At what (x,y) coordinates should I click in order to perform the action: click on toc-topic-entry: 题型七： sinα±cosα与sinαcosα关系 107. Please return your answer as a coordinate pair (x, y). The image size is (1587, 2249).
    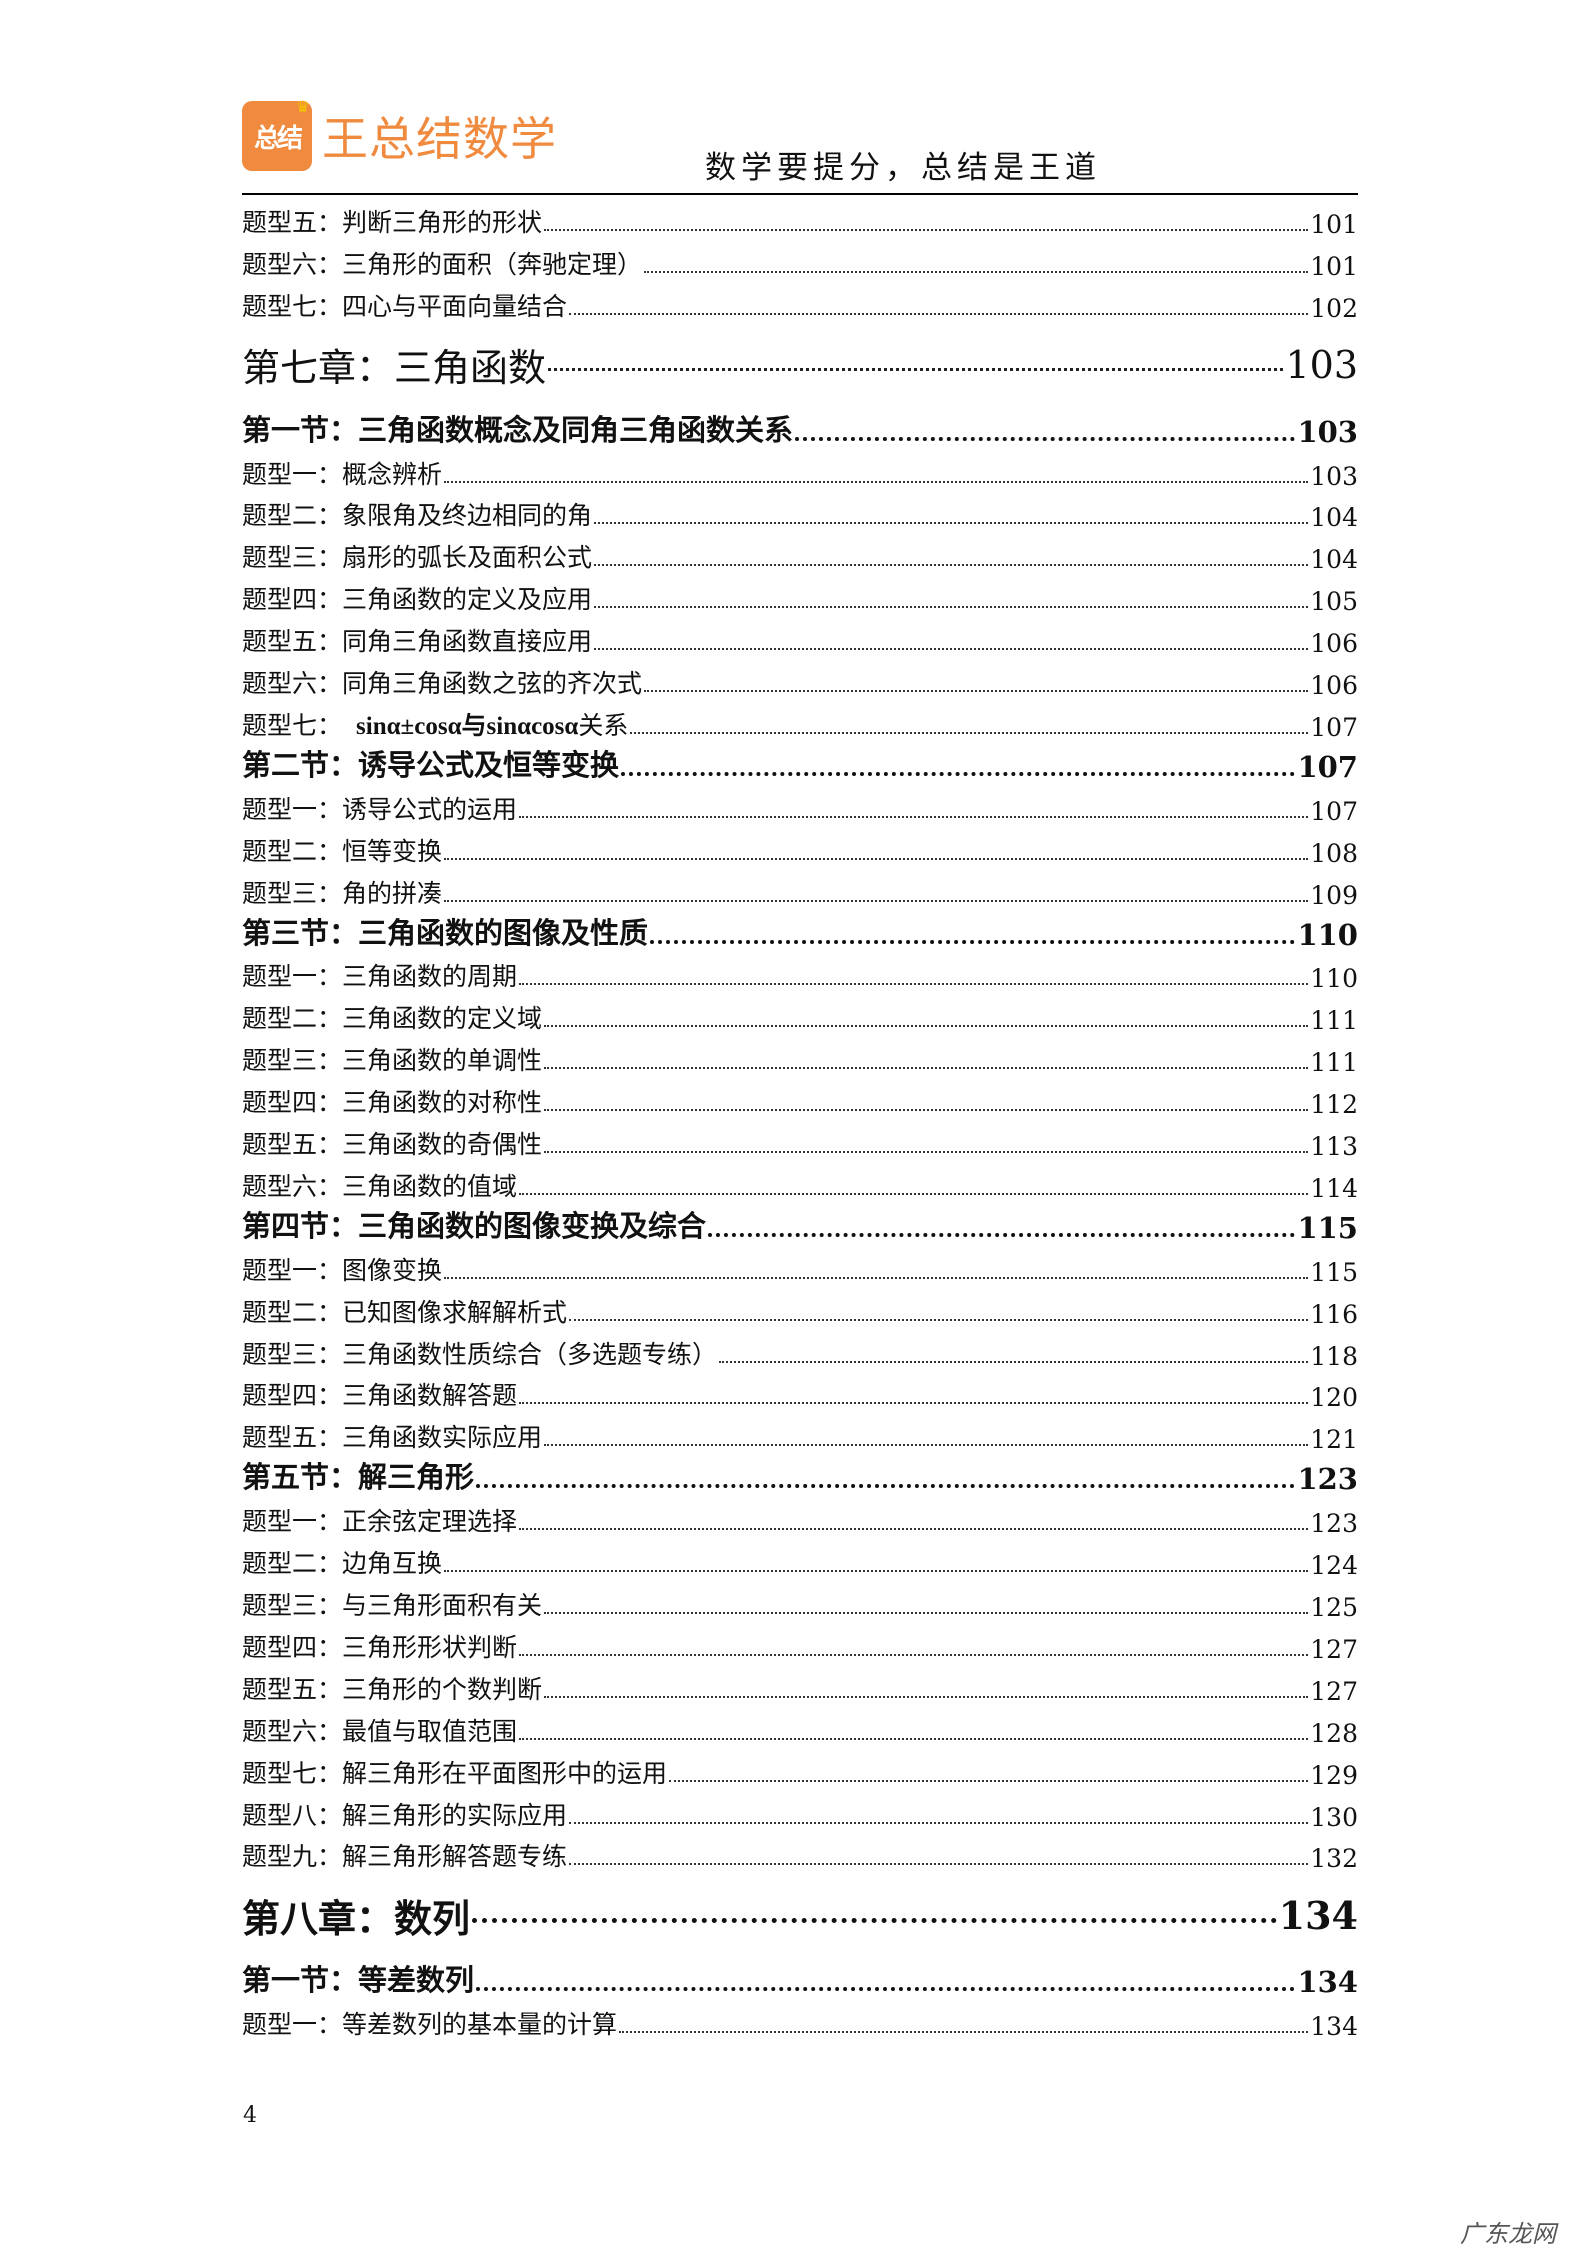
    Looking at the image, I should click on (800, 721).